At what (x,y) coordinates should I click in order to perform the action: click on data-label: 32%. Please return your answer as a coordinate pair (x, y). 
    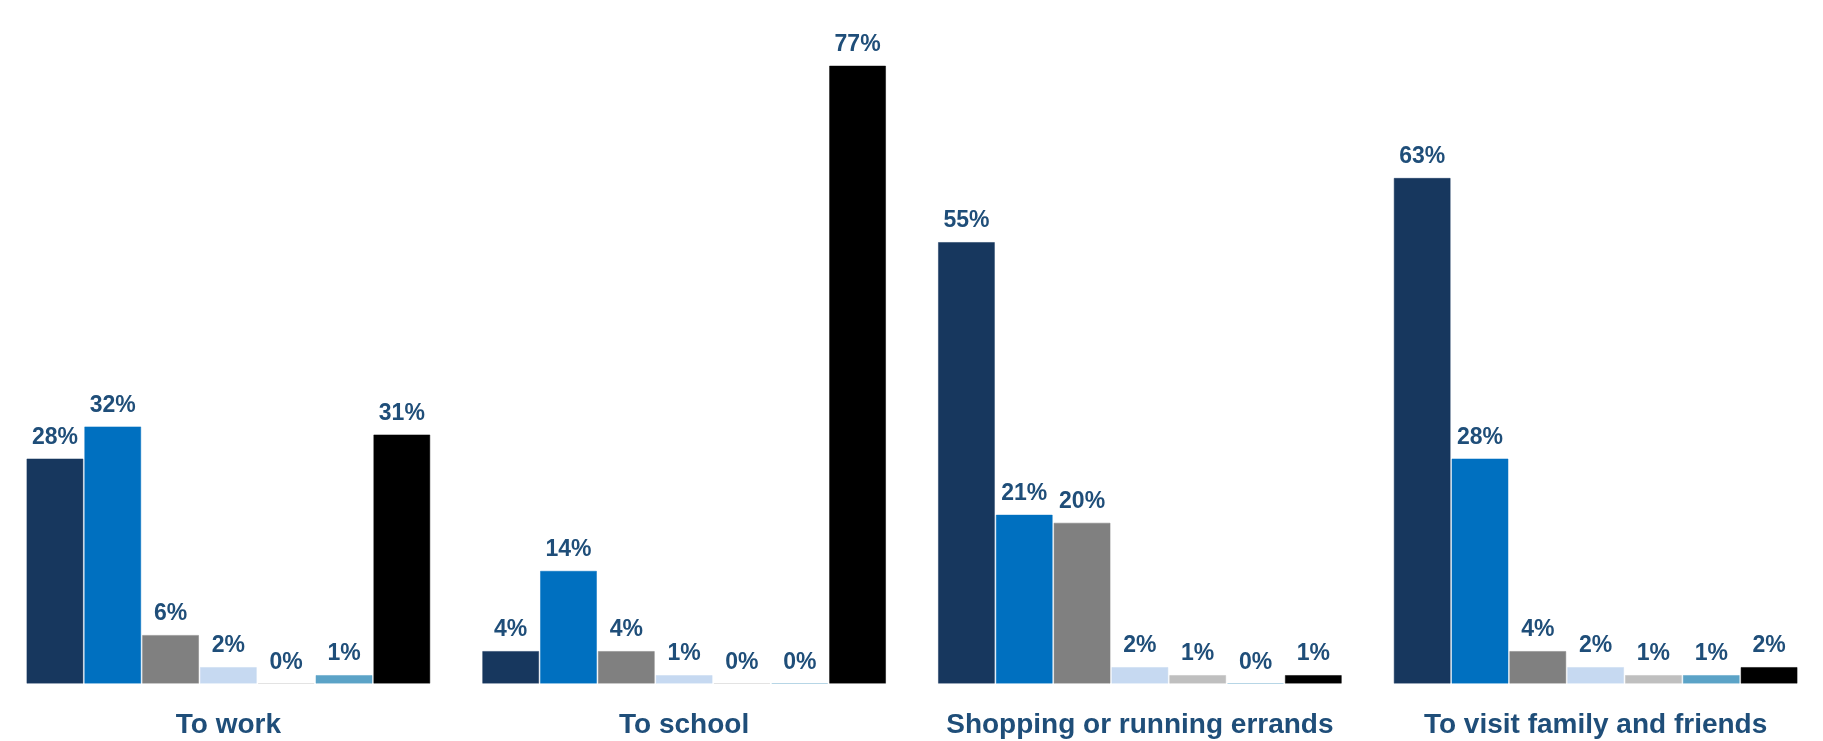
    Looking at the image, I should click on (112, 403).